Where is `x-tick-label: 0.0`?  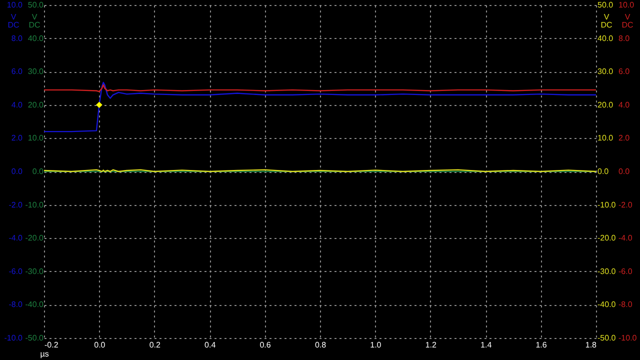
x-tick-label: 0.0 is located at coordinates (100, 345).